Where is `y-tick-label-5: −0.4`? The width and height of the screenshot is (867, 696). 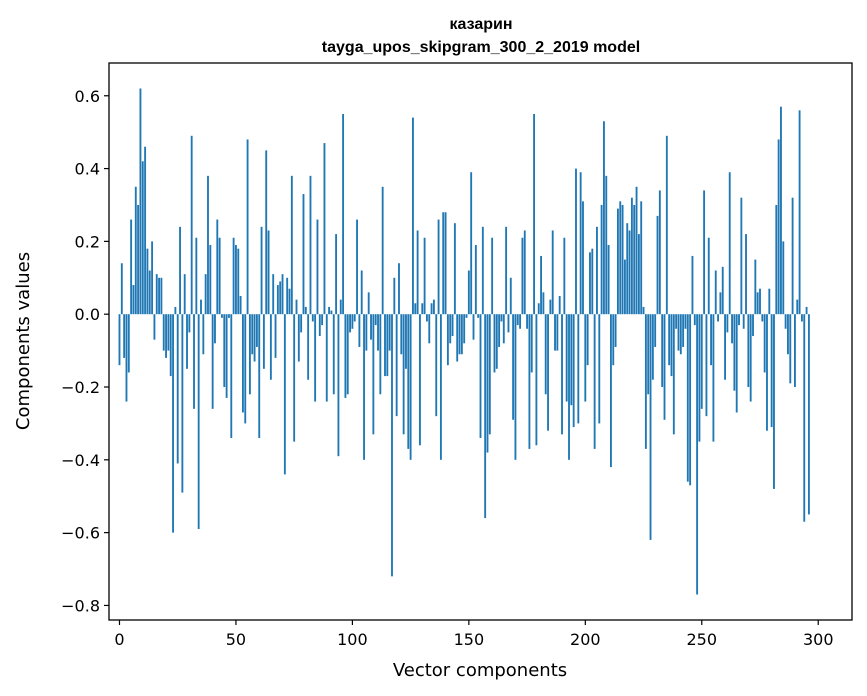 y-tick-label-5: −0.4 is located at coordinates (80, 460).